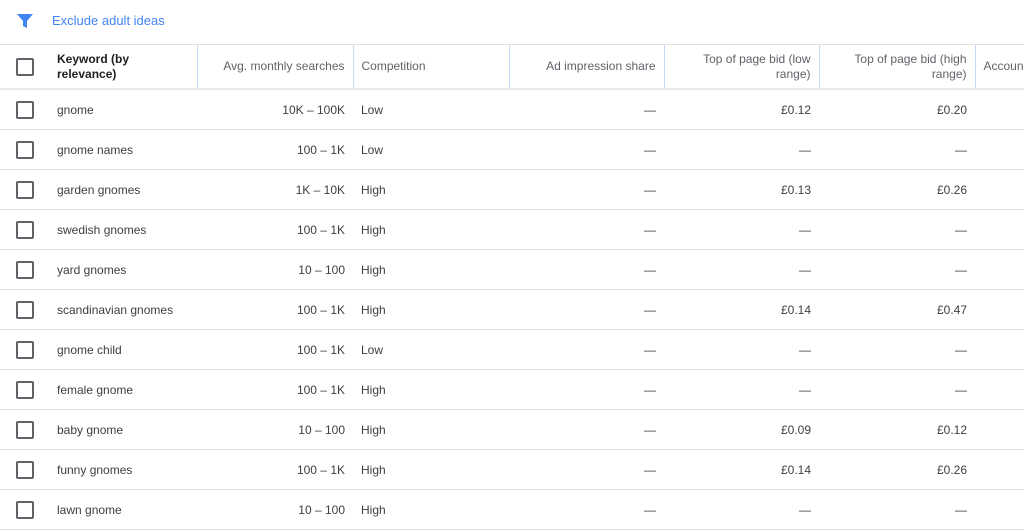  What do you see at coordinates (742, 67) in the screenshot?
I see `header-top-bid-low: Top of page bid (low range)` at bounding box center [742, 67].